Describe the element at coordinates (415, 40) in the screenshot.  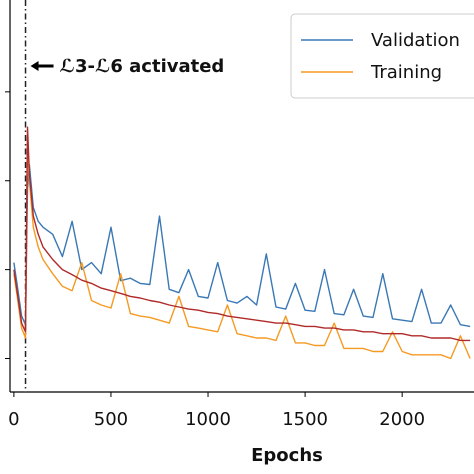
I see `legend-label: Validation` at that location.